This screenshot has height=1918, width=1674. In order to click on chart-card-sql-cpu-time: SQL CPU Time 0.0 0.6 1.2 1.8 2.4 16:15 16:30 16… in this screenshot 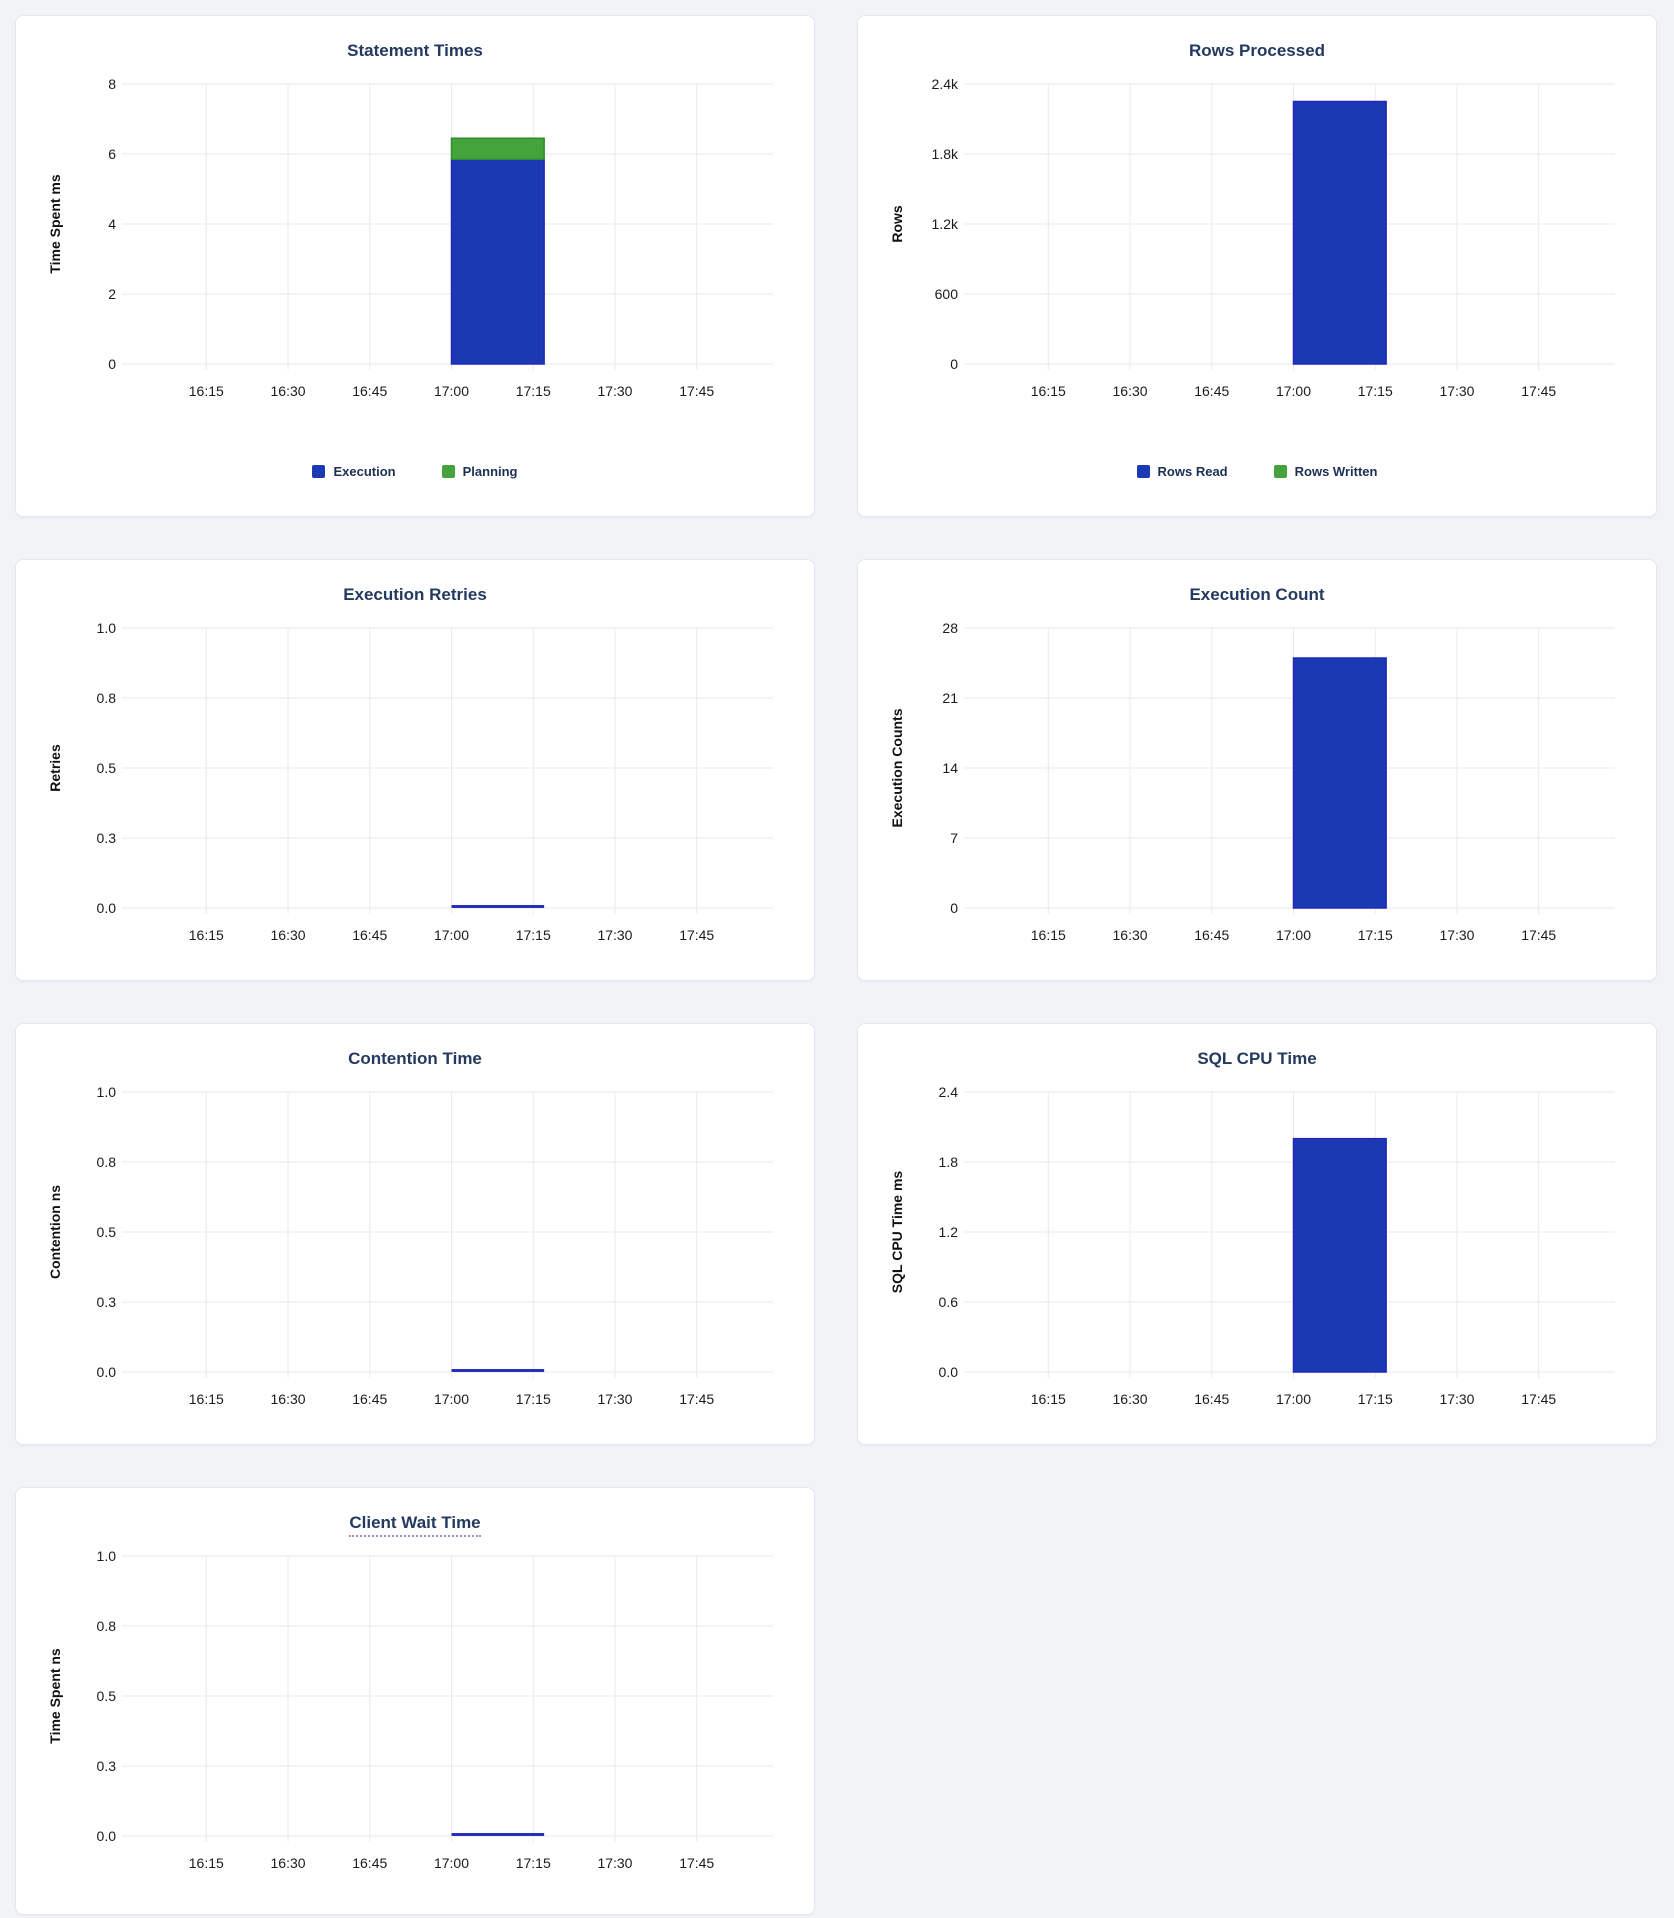, I will do `click(1257, 1234)`.